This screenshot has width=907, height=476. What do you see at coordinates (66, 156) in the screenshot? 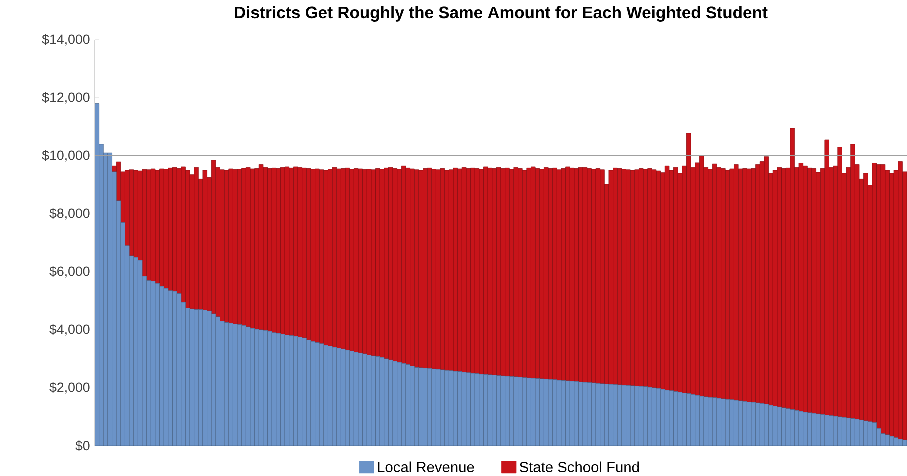
I see `y-tick-label: $10,000` at bounding box center [66, 156].